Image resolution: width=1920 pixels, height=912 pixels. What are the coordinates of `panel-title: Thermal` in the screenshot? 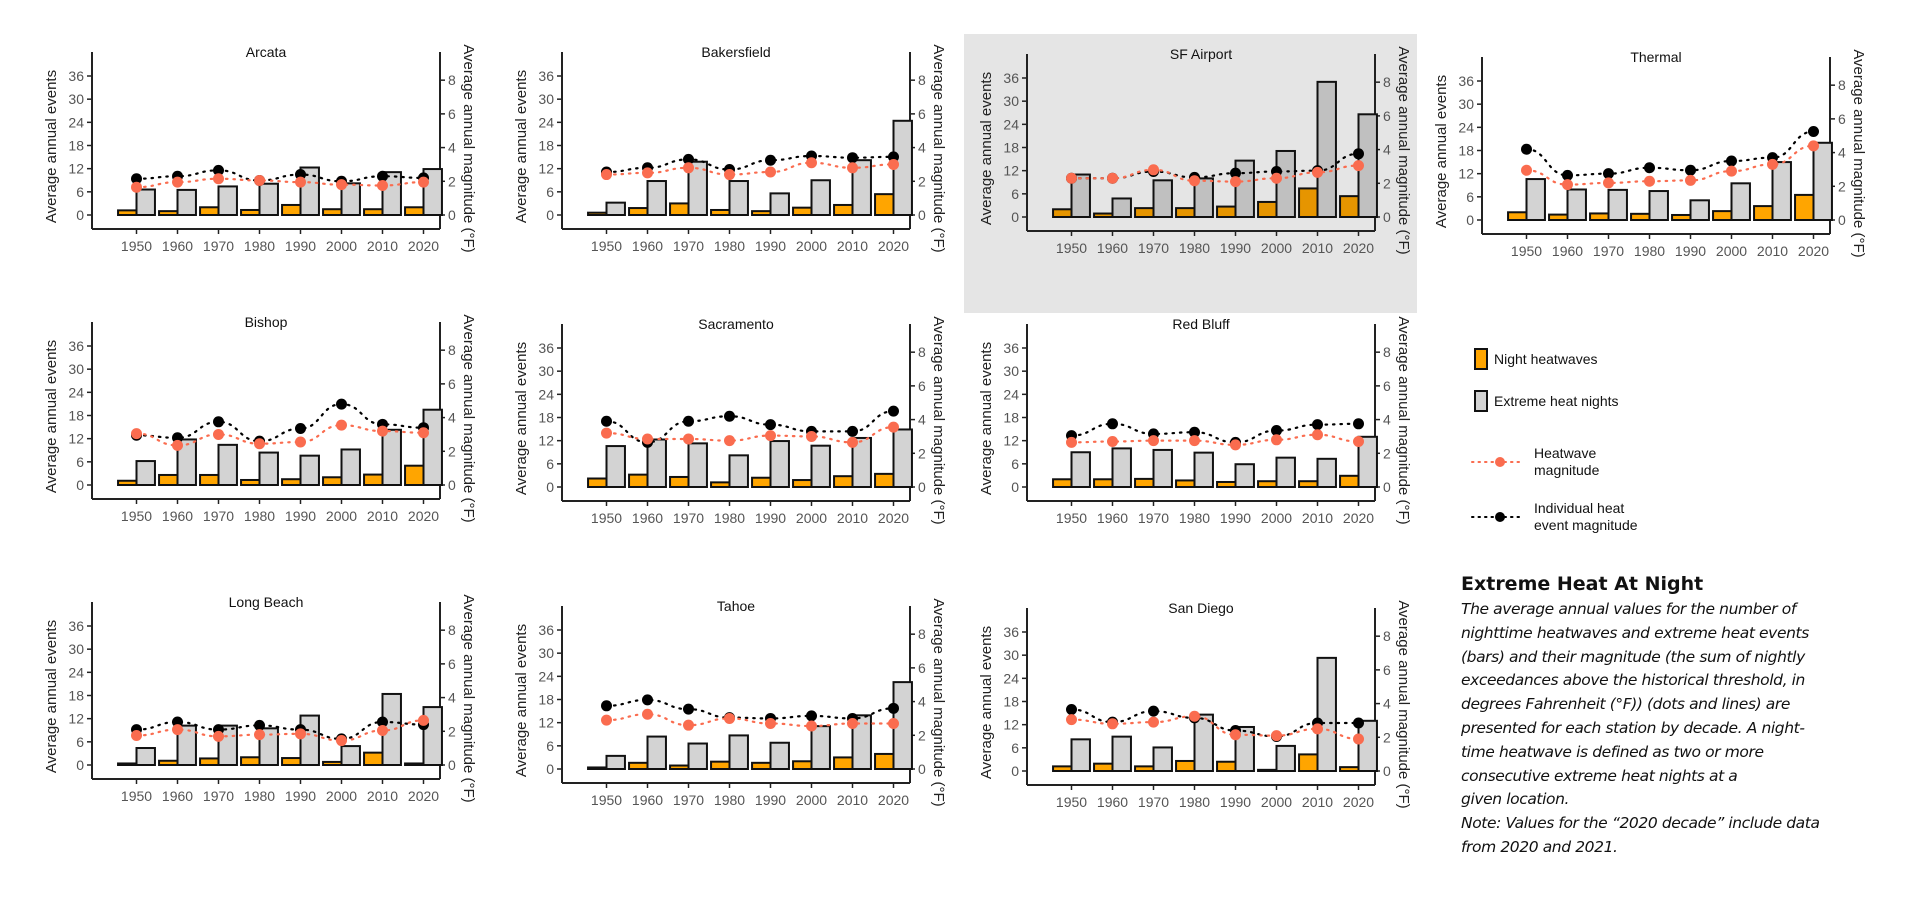 It's located at (1655, 57).